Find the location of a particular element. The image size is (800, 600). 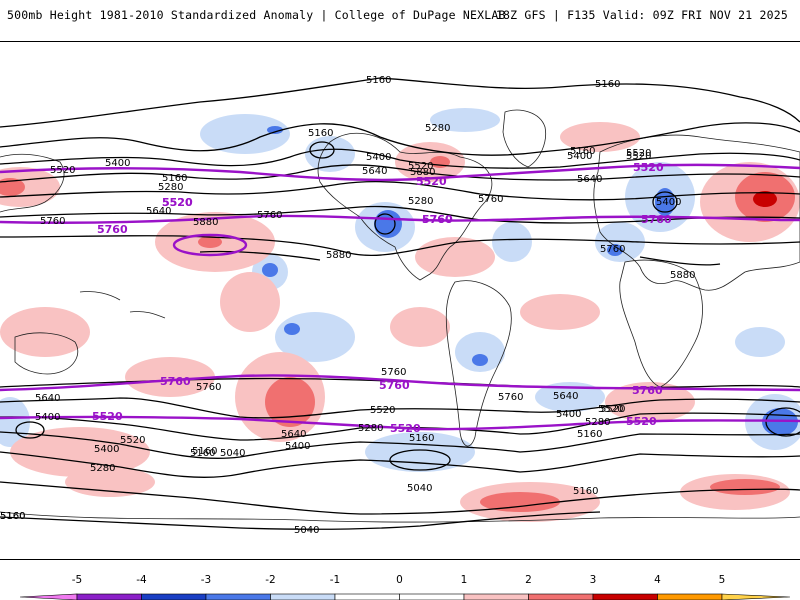

anomaly-colorbar is located at coordinates (400, 585).